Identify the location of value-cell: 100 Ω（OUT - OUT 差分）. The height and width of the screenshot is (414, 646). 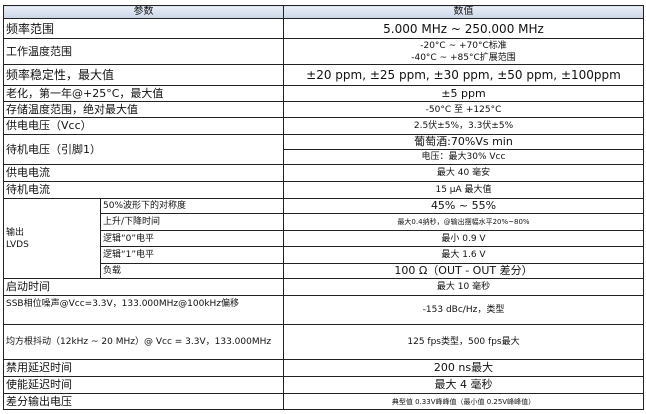
(463, 271).